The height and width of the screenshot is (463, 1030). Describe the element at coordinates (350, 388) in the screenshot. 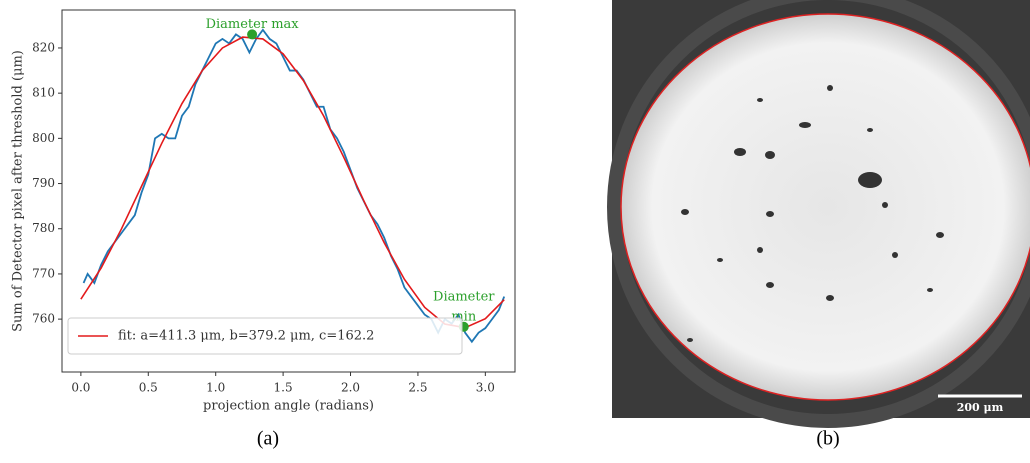

I see `x-tick-label: 2.0` at that location.